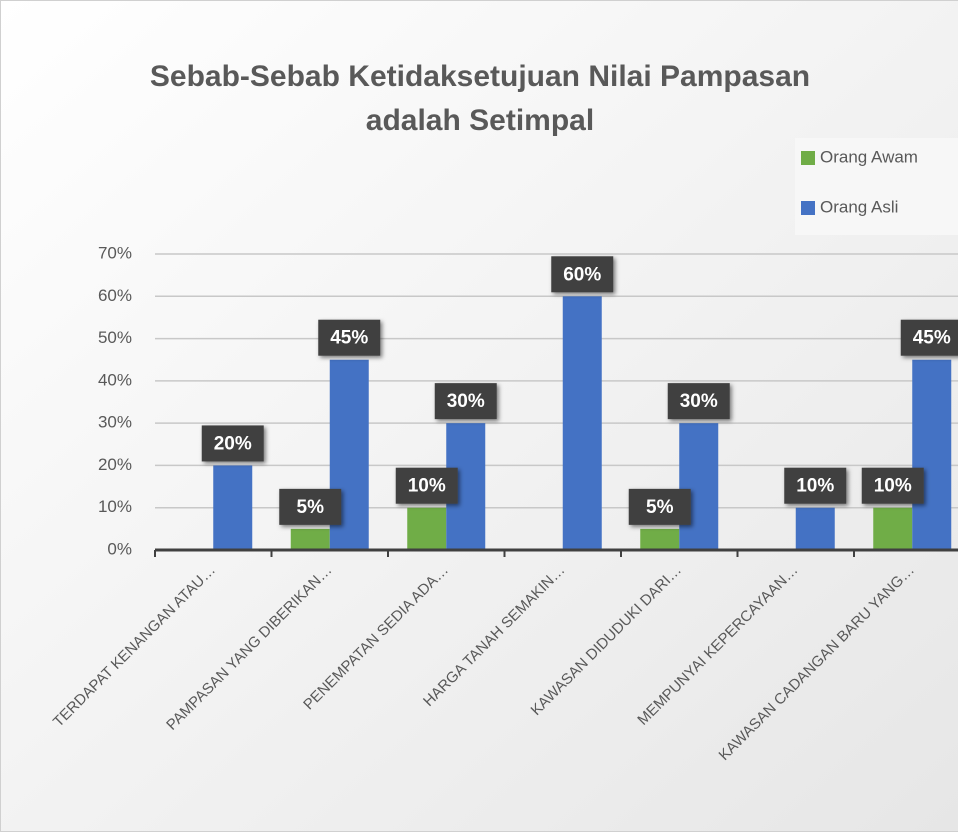 The width and height of the screenshot is (958, 832). I want to click on legend-background, so click(876, 186).